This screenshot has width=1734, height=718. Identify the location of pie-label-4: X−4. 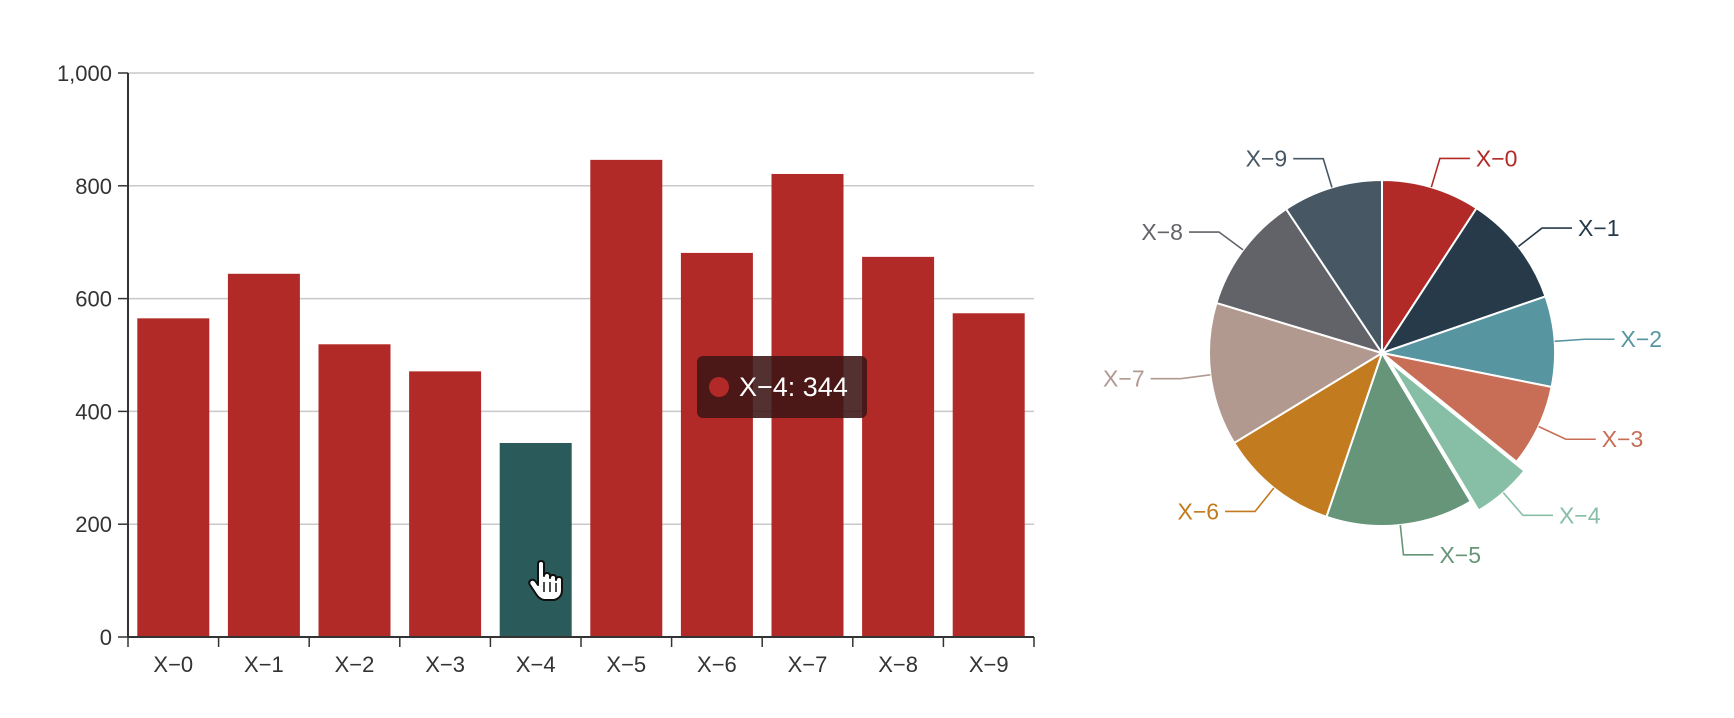
(1580, 515).